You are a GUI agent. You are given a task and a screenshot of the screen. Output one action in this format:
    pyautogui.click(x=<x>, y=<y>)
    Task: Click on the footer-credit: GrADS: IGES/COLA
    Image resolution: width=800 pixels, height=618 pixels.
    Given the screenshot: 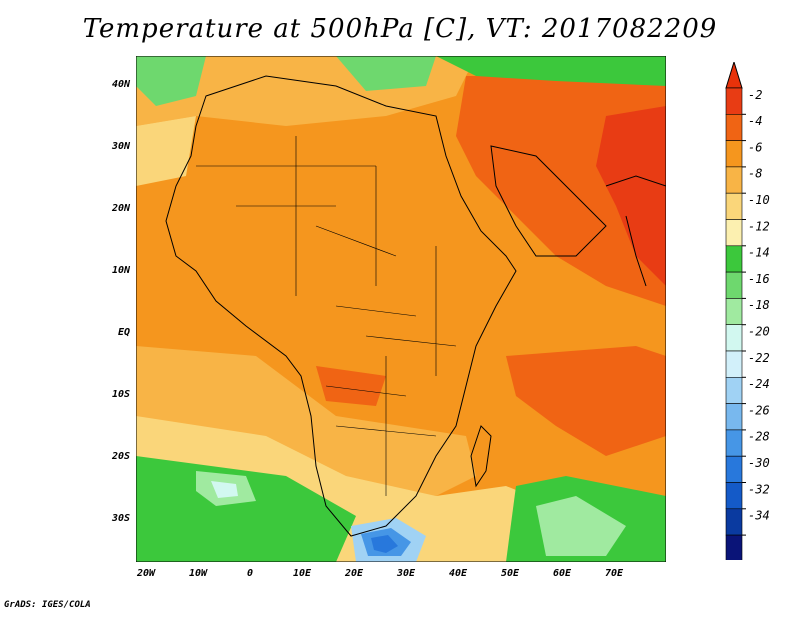 What is the action you would take?
    pyautogui.click(x=47, y=605)
    